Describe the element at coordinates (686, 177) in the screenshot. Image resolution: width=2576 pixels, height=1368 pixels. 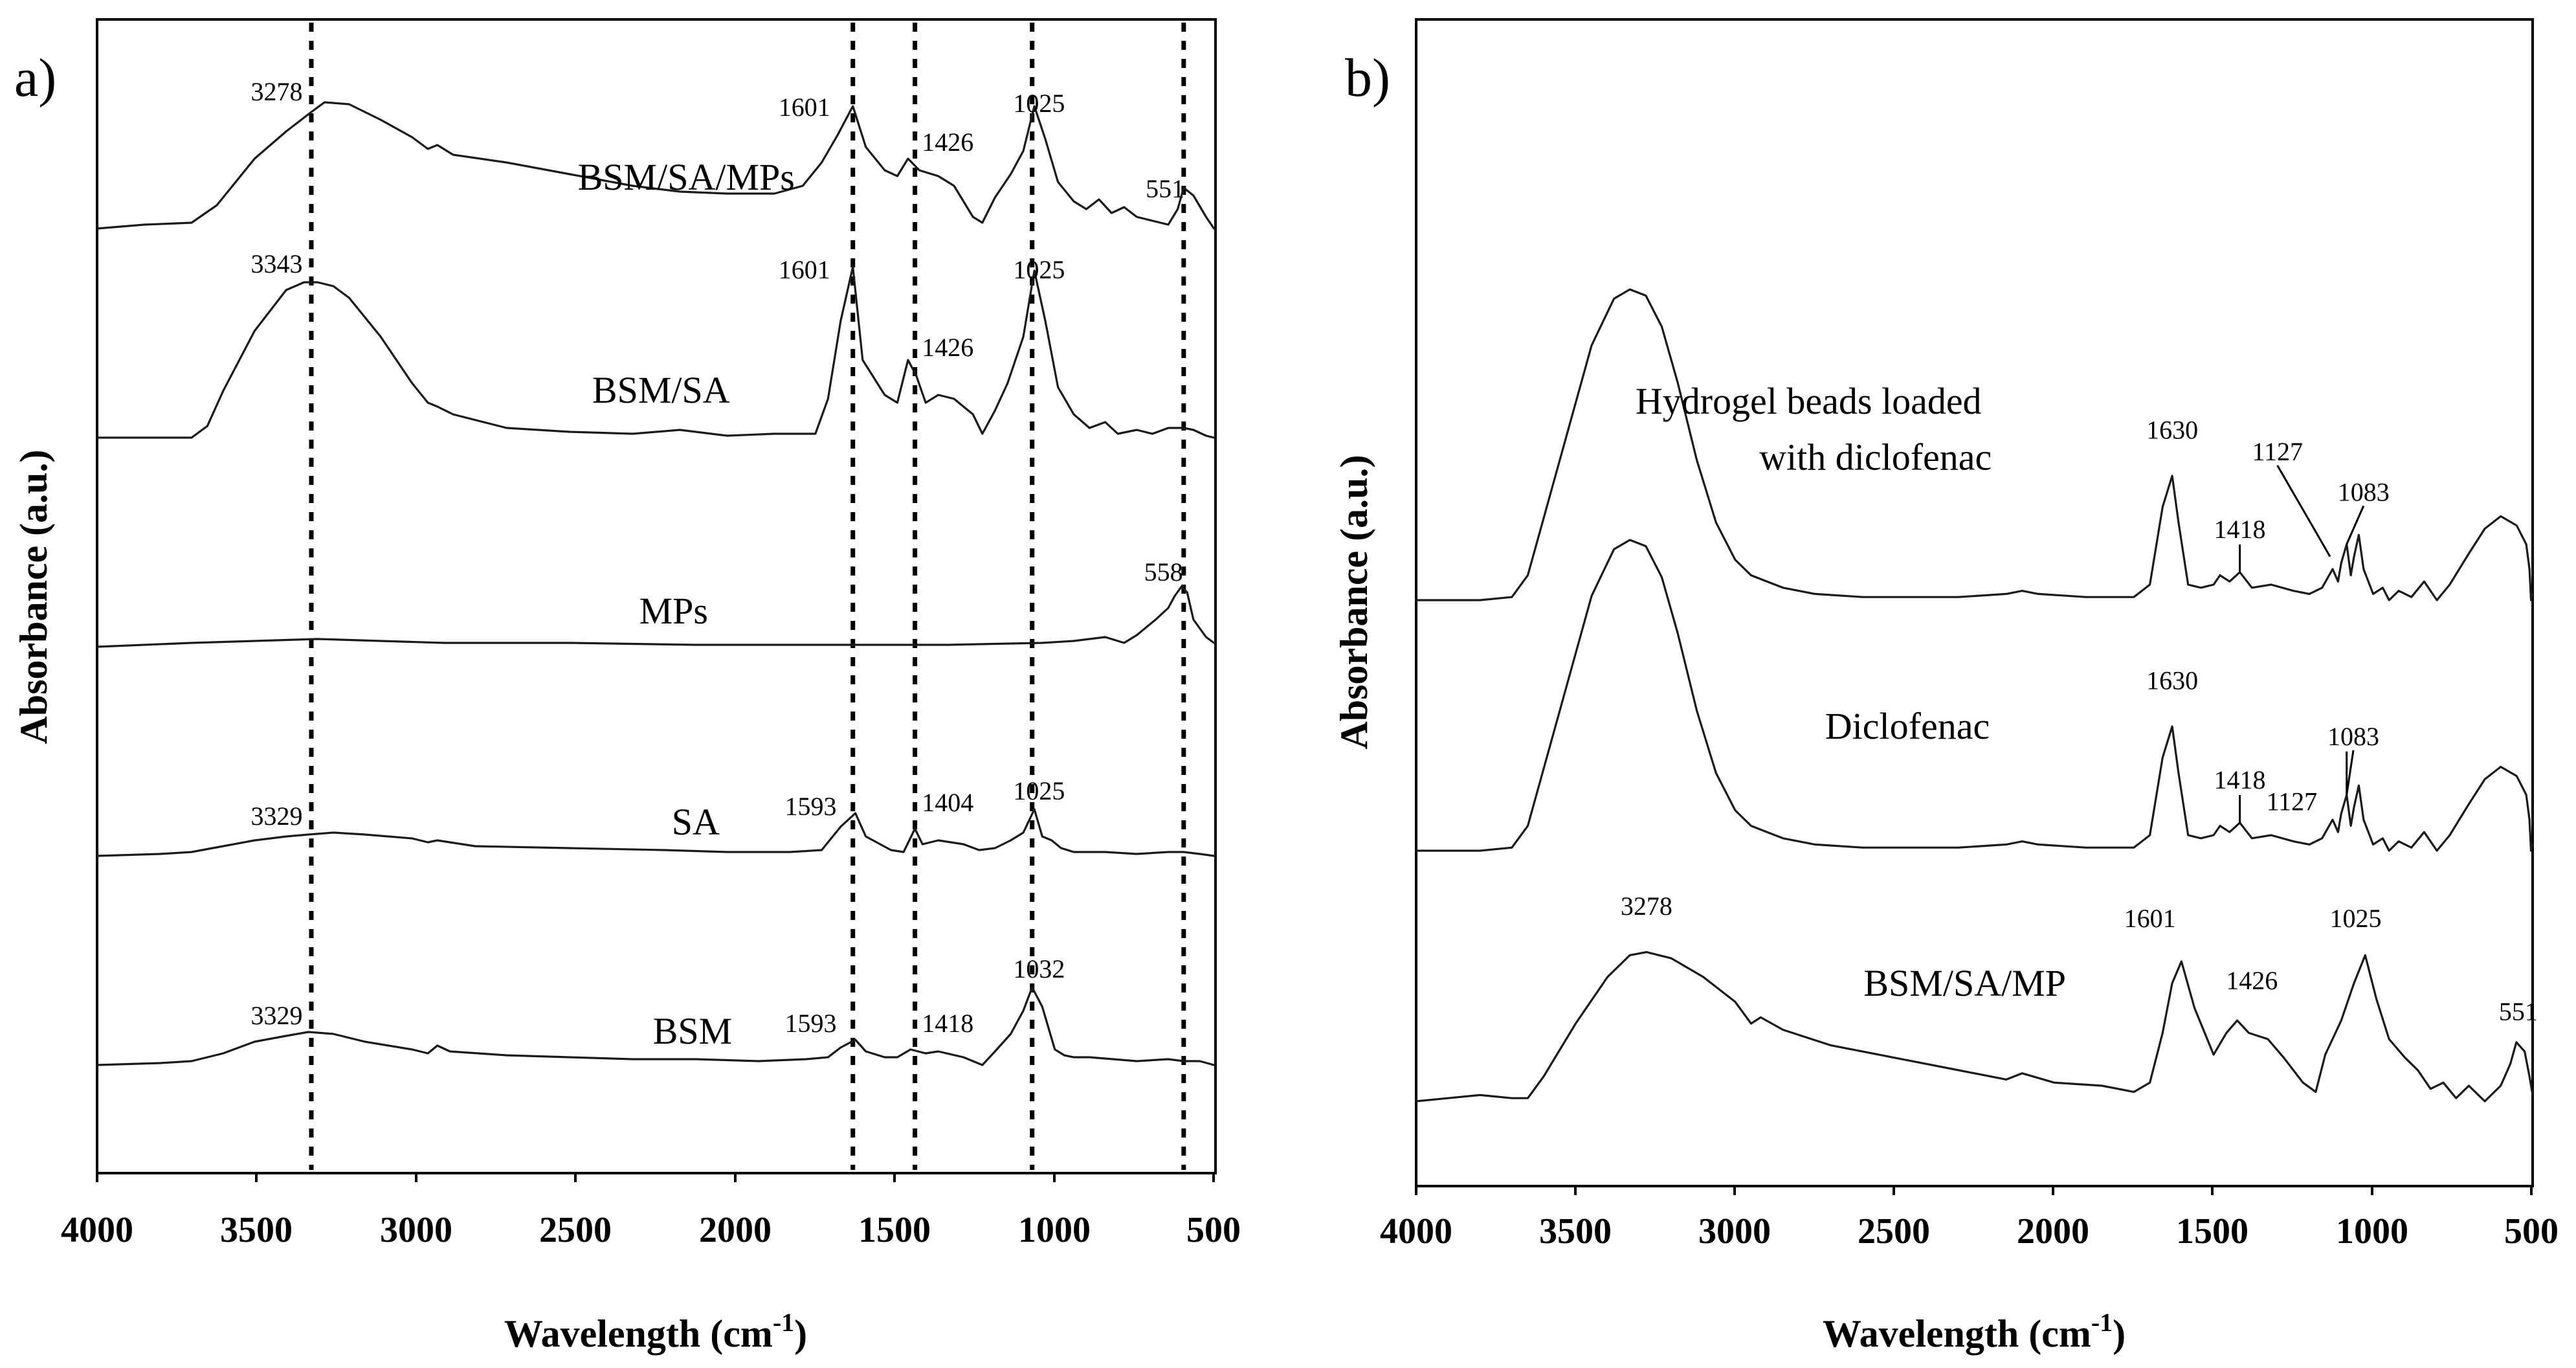
I see `series-label: BSM/SA/MPs` at that location.